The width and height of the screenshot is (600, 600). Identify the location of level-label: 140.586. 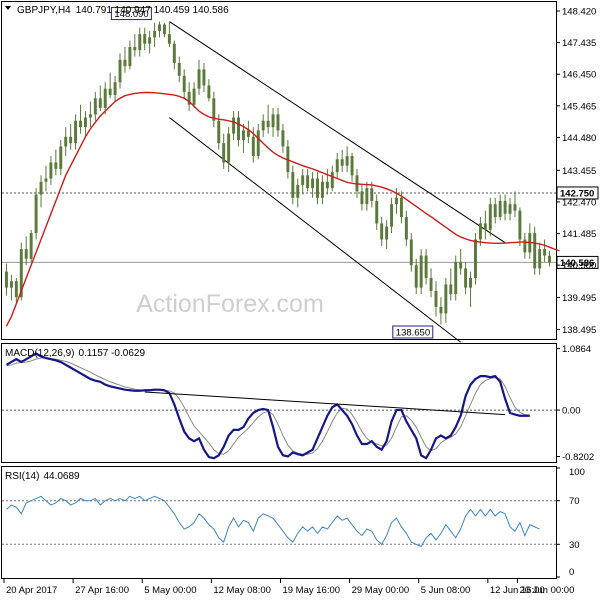
(577, 263).